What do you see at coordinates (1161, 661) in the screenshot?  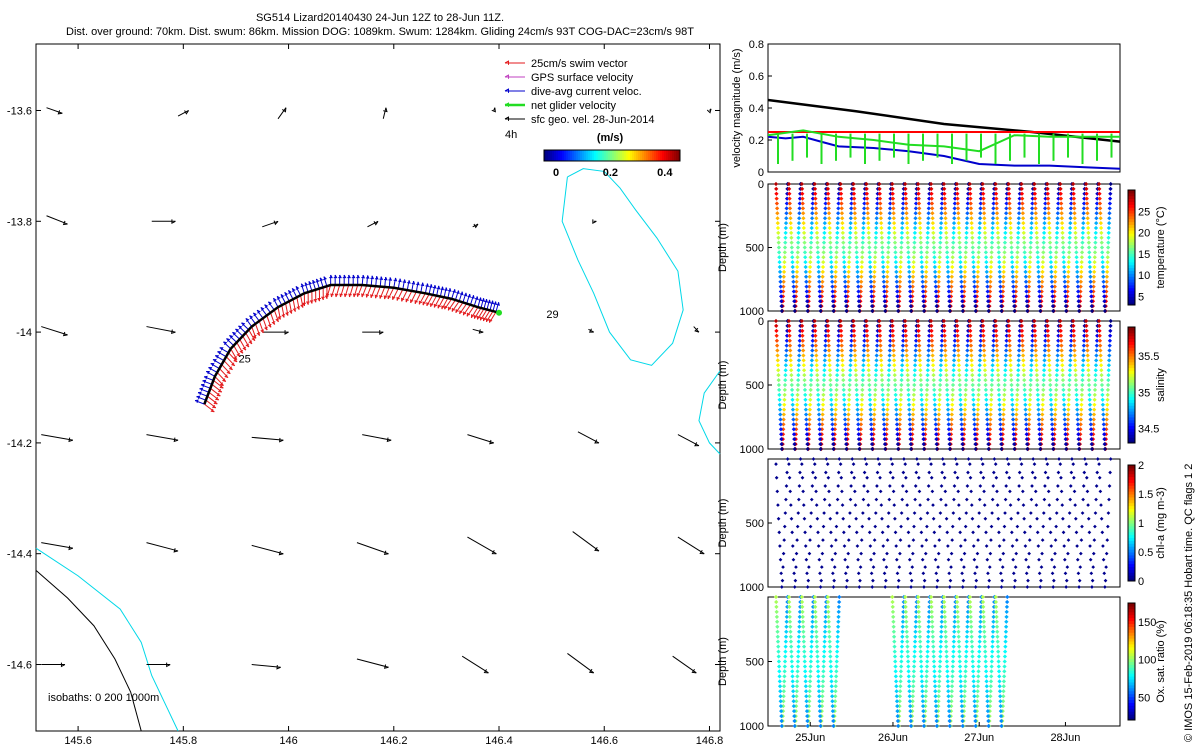 I see `panel-cbar-label: Ox. sat. ratio (%)` at bounding box center [1161, 661].